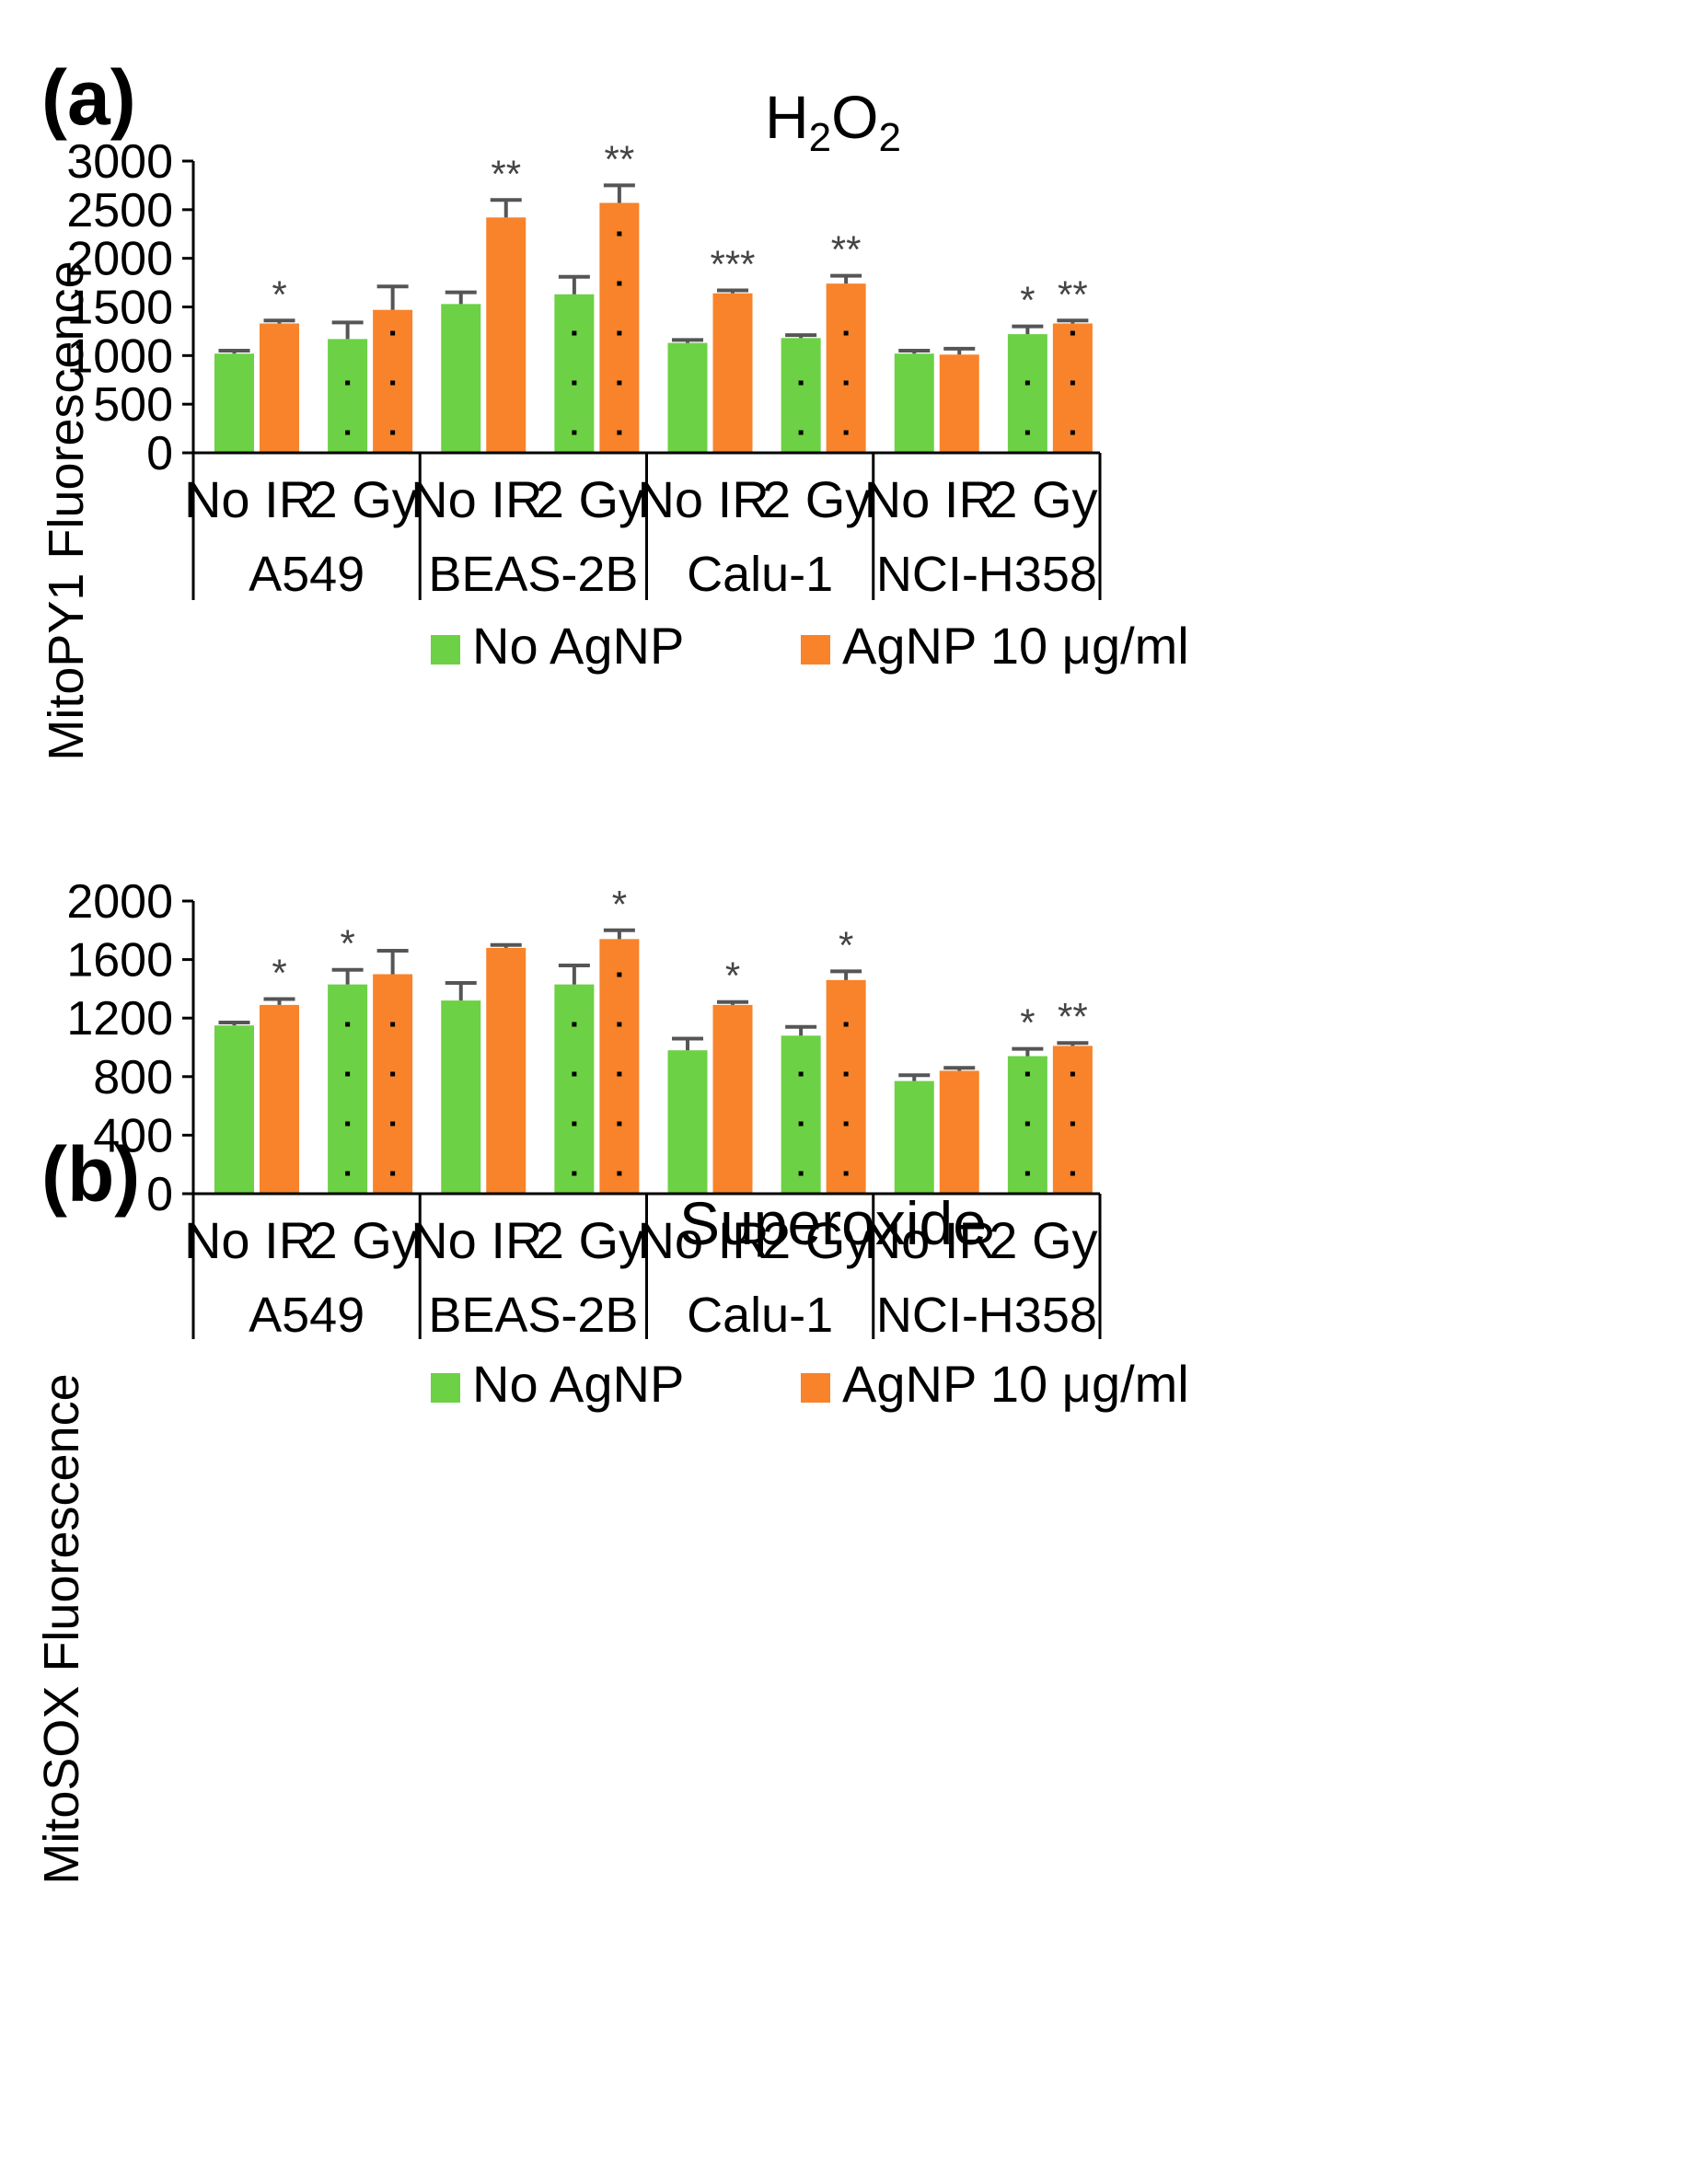 The image size is (1701, 2184). Describe the element at coordinates (90, 1174) in the screenshot. I see `panel-b-label: (b)` at that location.